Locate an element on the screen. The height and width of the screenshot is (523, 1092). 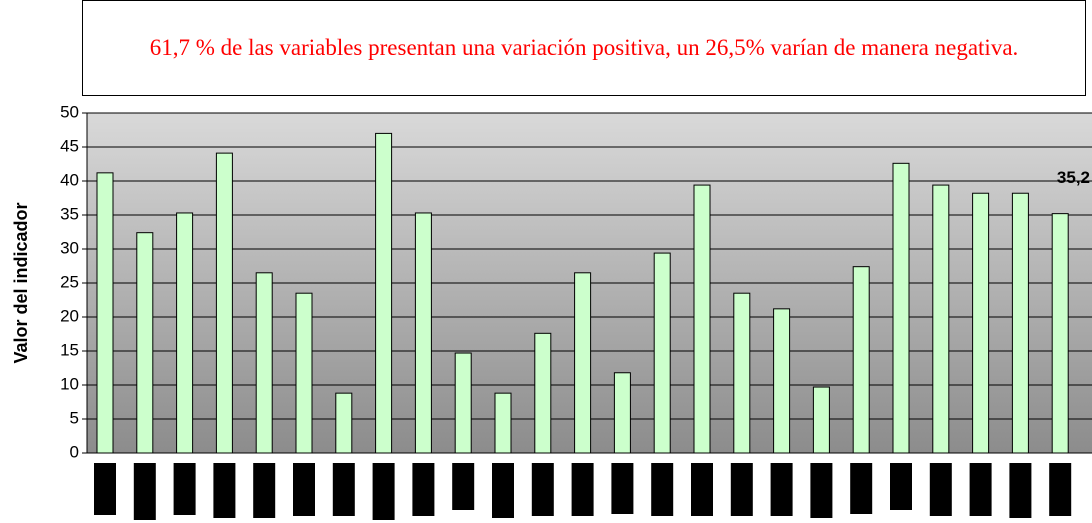
y-tick-label: 15 is located at coordinates (69, 349).